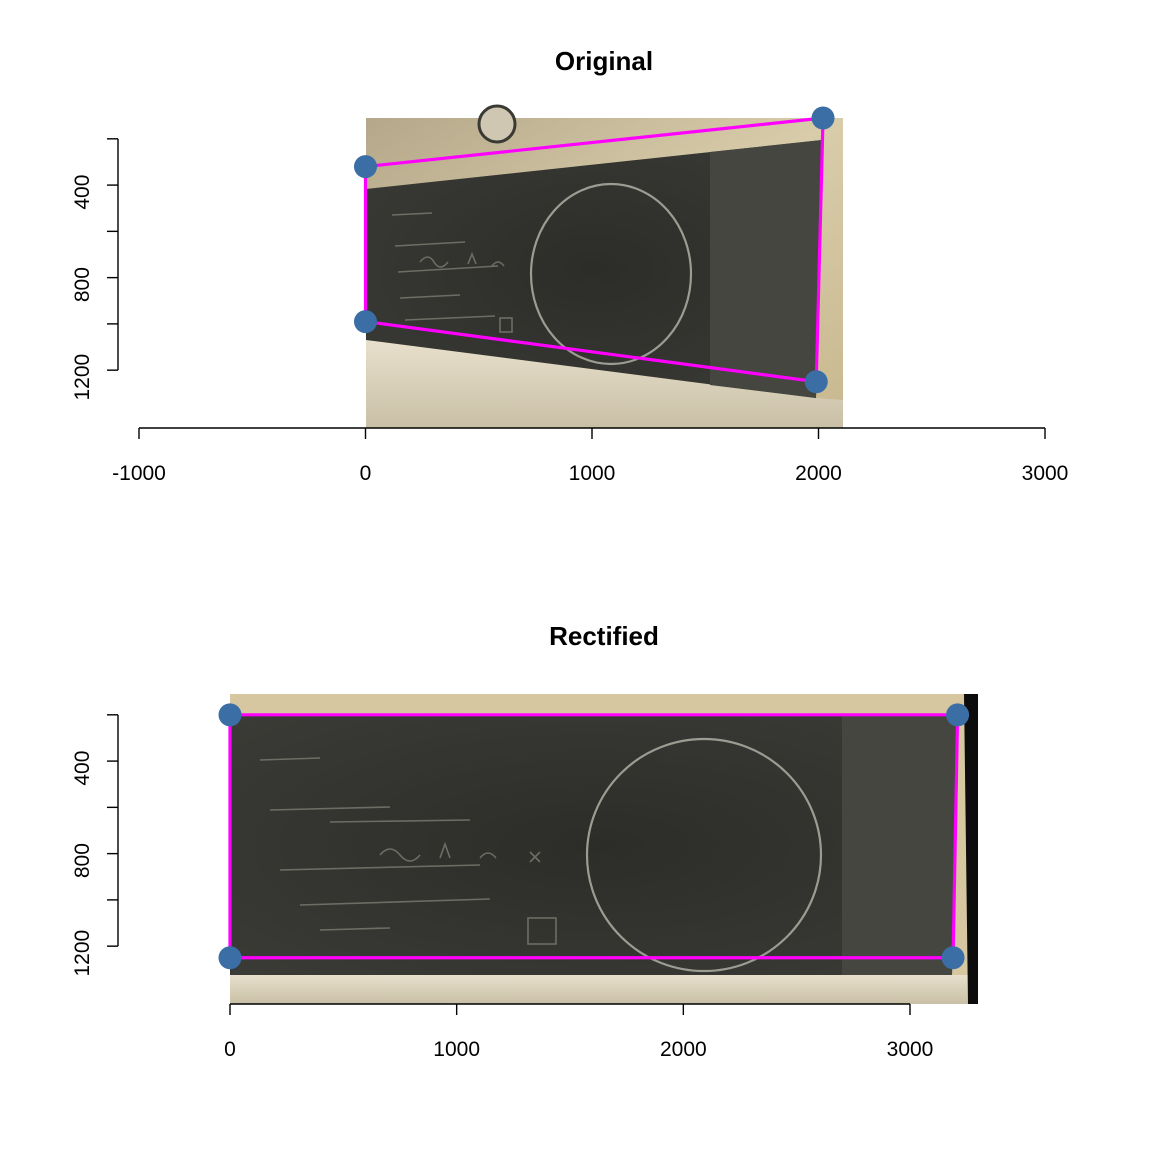 This screenshot has height=1152, width=1152. Describe the element at coordinates (1045, 473) in the screenshot. I see `original-x-tick-label: 3000` at that location.